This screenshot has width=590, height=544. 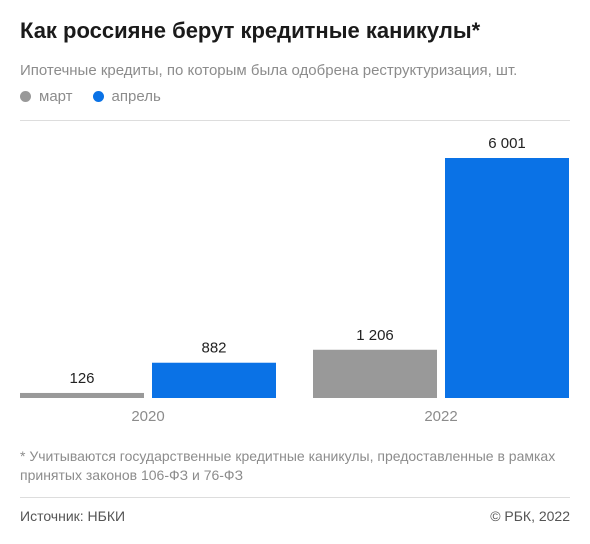 I want to click on bar-2022-april, so click(x=507, y=278).